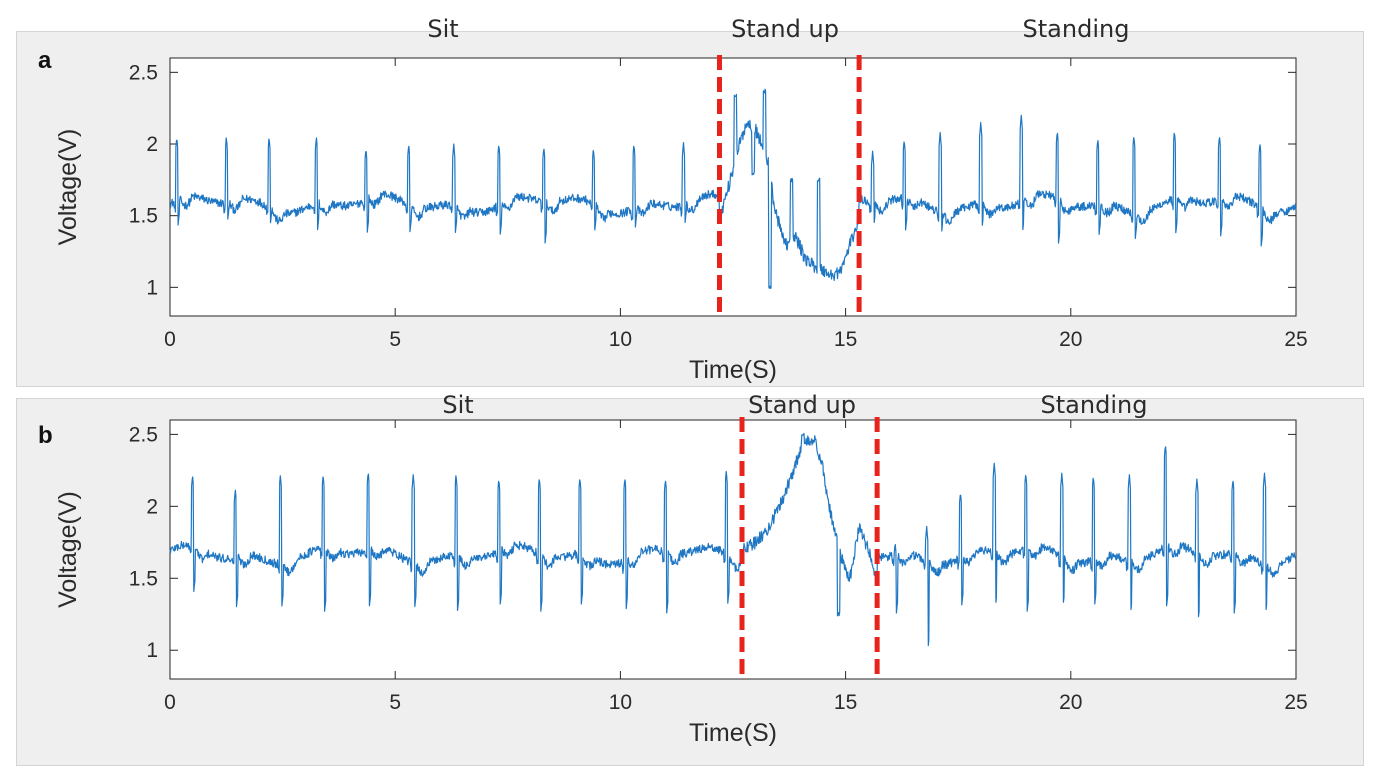 Image resolution: width=1380 pixels, height=778 pixels. Describe the element at coordinates (45, 60) in the screenshot. I see `panel-letter: a` at that location.